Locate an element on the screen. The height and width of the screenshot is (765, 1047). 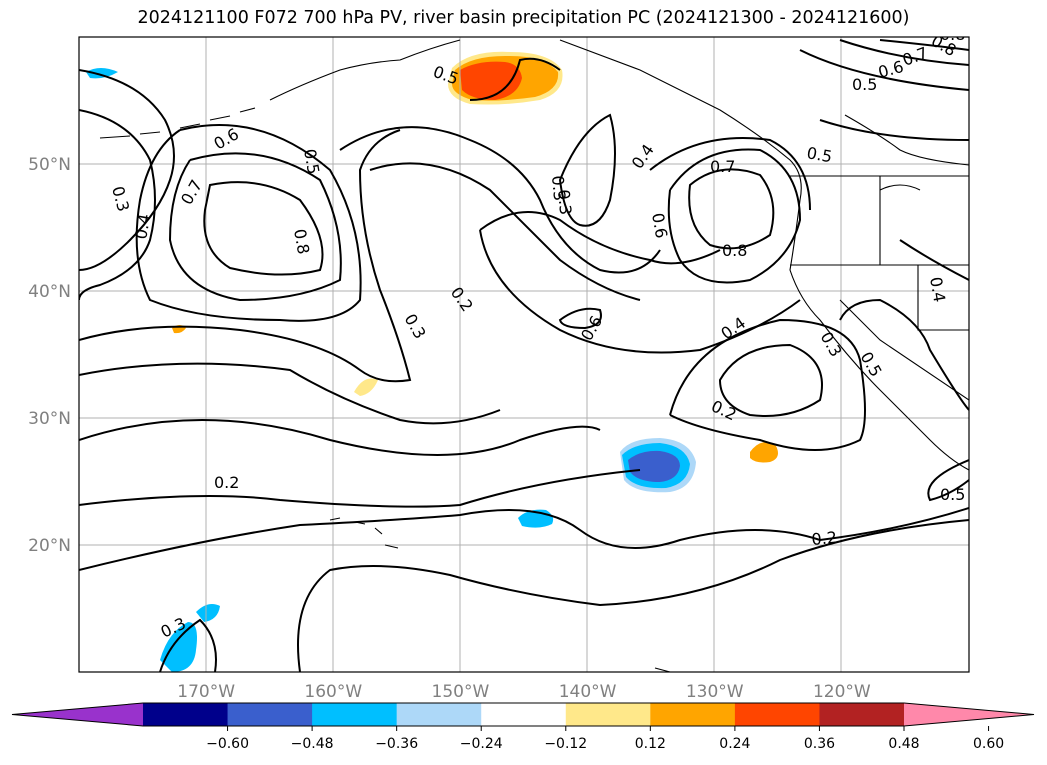
colorbar-tick-label: 0.24 is located at coordinates (734, 744).